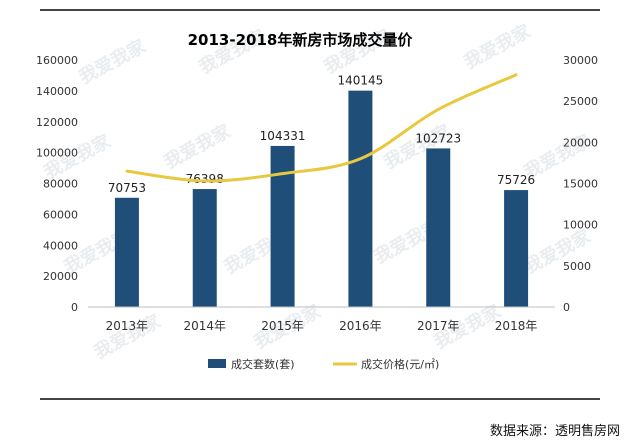  What do you see at coordinates (282, 326) in the screenshot?
I see `x-tick-label: 2015年` at bounding box center [282, 326].